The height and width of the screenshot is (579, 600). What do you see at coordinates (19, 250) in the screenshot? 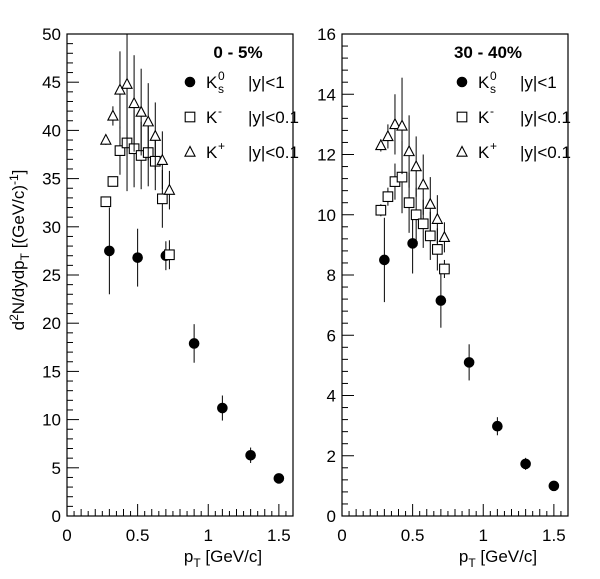
I see `y-axis-title: d2N/dydpT [(GeV/c)-1]` at bounding box center [19, 250].